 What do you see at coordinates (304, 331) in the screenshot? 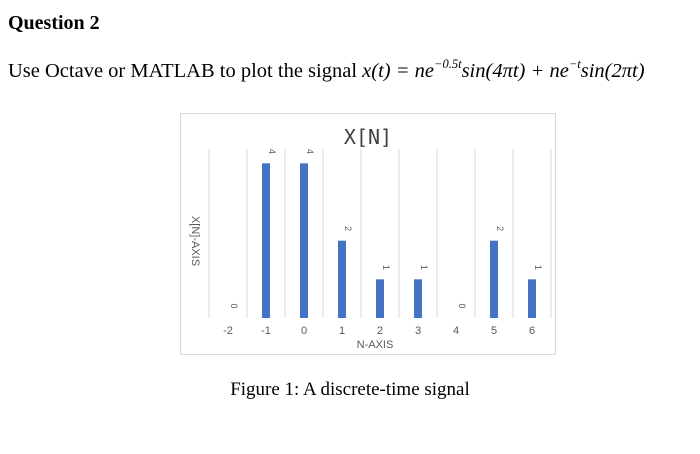
I see `x-tick-label-0: 0` at bounding box center [304, 331].